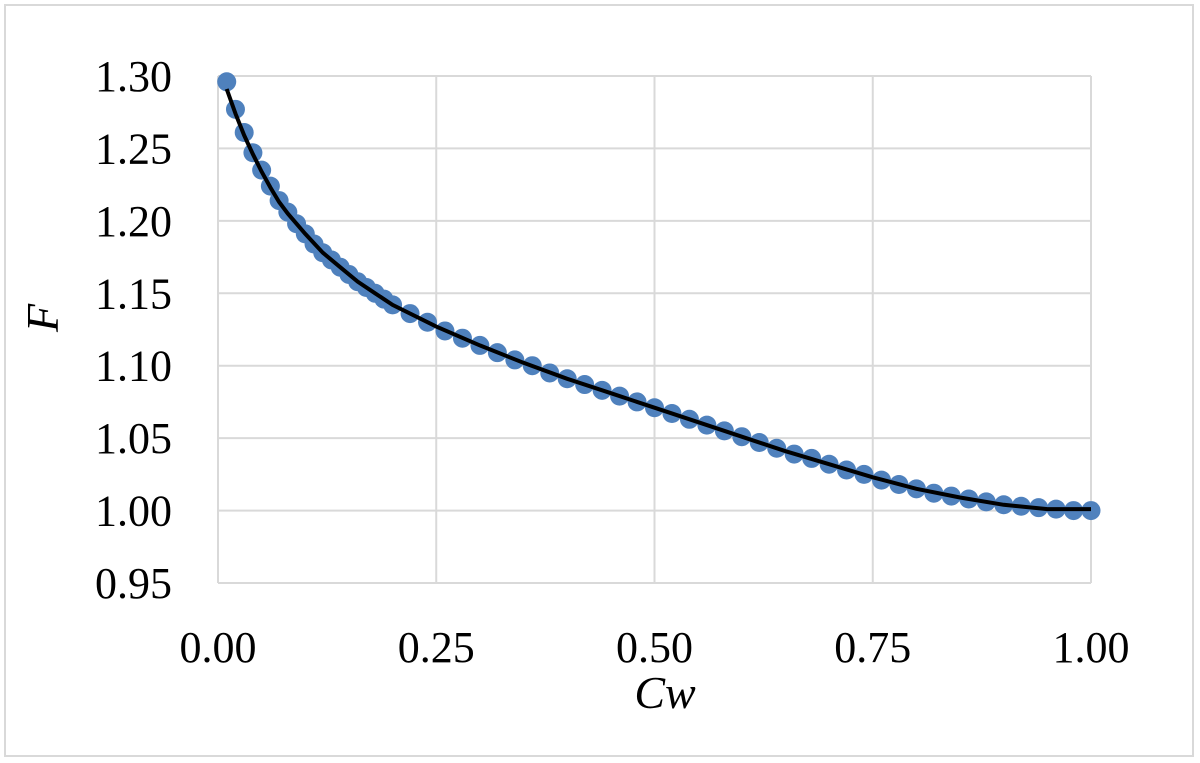  I want to click on x-tick-label: 0.50, so click(654, 647).